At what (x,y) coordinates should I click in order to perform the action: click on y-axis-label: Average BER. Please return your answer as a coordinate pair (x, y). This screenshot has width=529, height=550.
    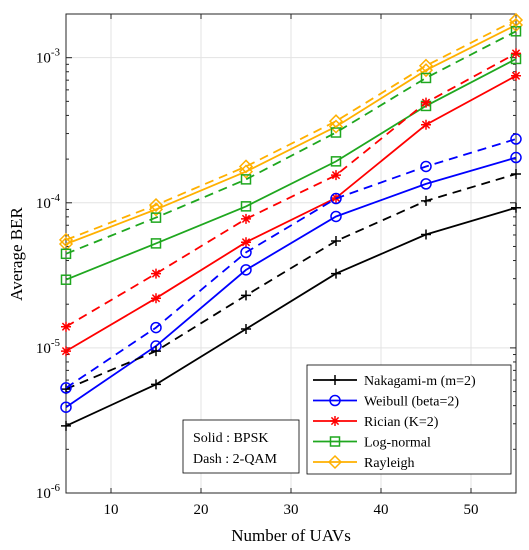
    Looking at the image, I should click on (16, 254).